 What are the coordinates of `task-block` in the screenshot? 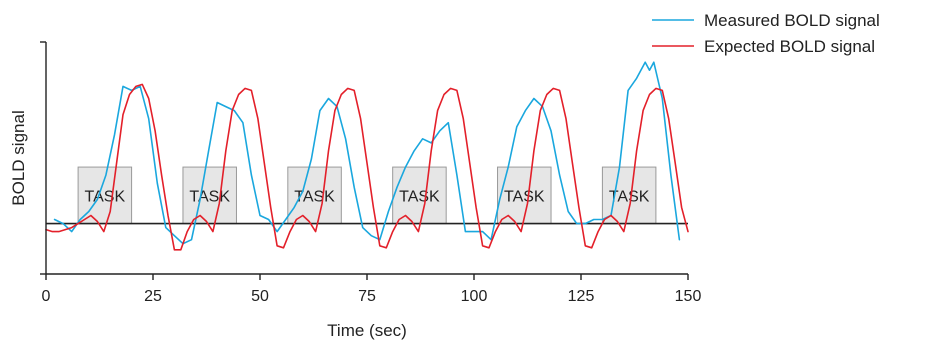 It's located at (314, 195).